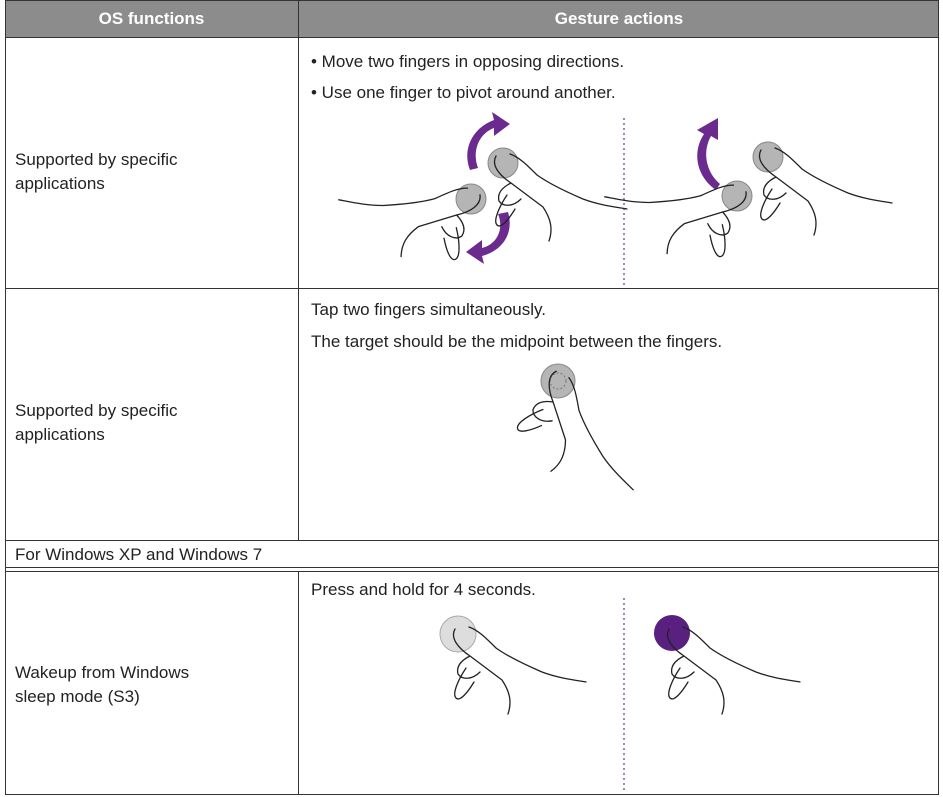 This screenshot has width=943, height=797. I want to click on midpoint, so click(558, 381).